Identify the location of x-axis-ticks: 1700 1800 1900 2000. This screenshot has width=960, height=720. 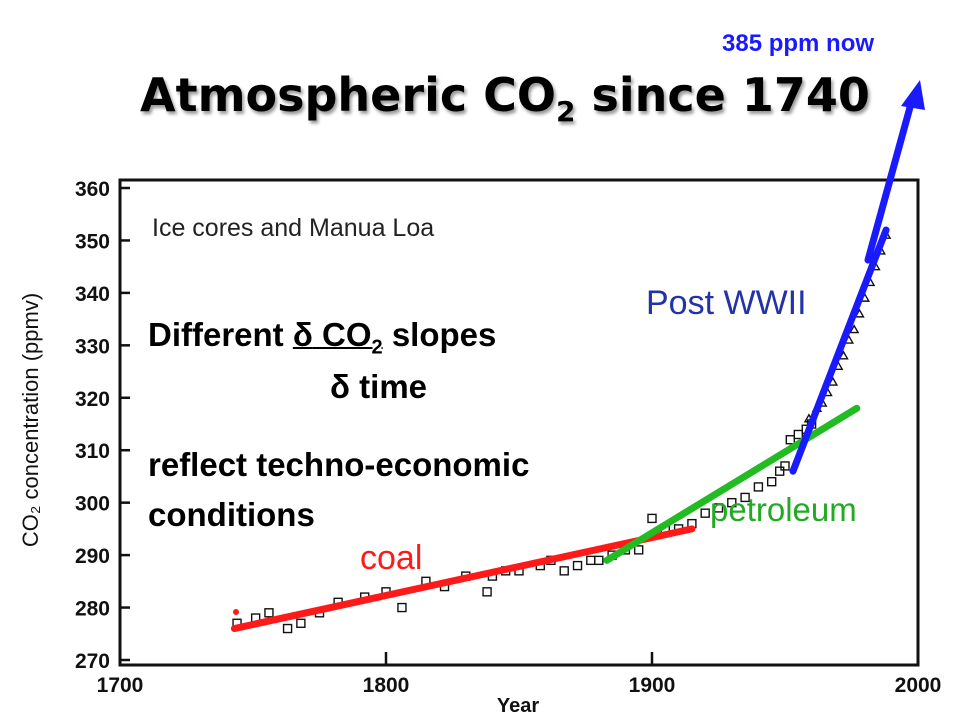
(519, 674).